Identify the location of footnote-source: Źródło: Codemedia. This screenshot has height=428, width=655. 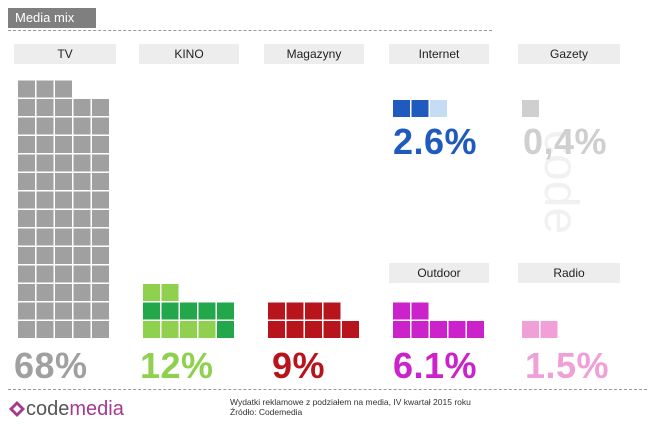
(266, 412).